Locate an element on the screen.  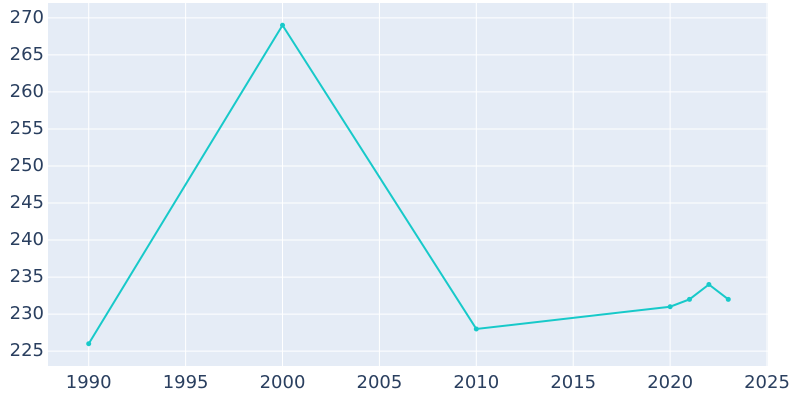
y-tick-label: 250 is located at coordinates (27, 165).